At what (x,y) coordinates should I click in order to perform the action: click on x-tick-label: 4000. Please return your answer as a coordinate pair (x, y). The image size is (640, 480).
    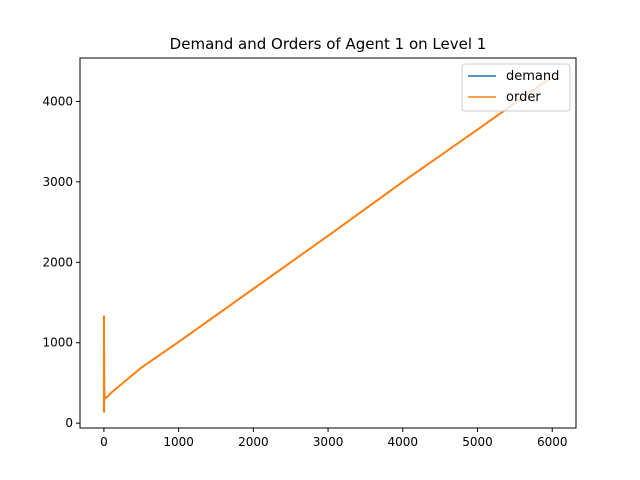
    Looking at the image, I should click on (403, 442).